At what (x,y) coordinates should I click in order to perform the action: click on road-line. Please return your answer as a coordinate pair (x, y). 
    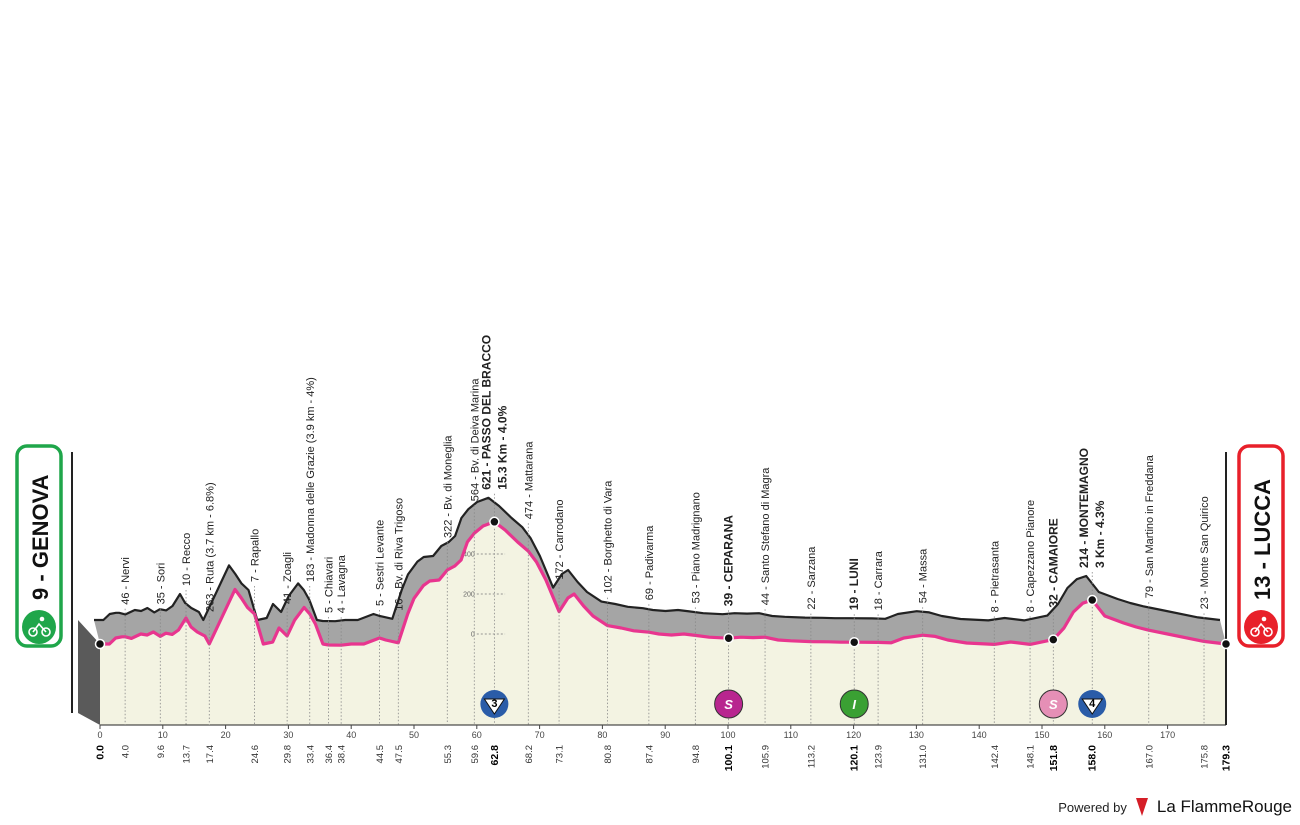
    Looking at the image, I should click on (663, 583).